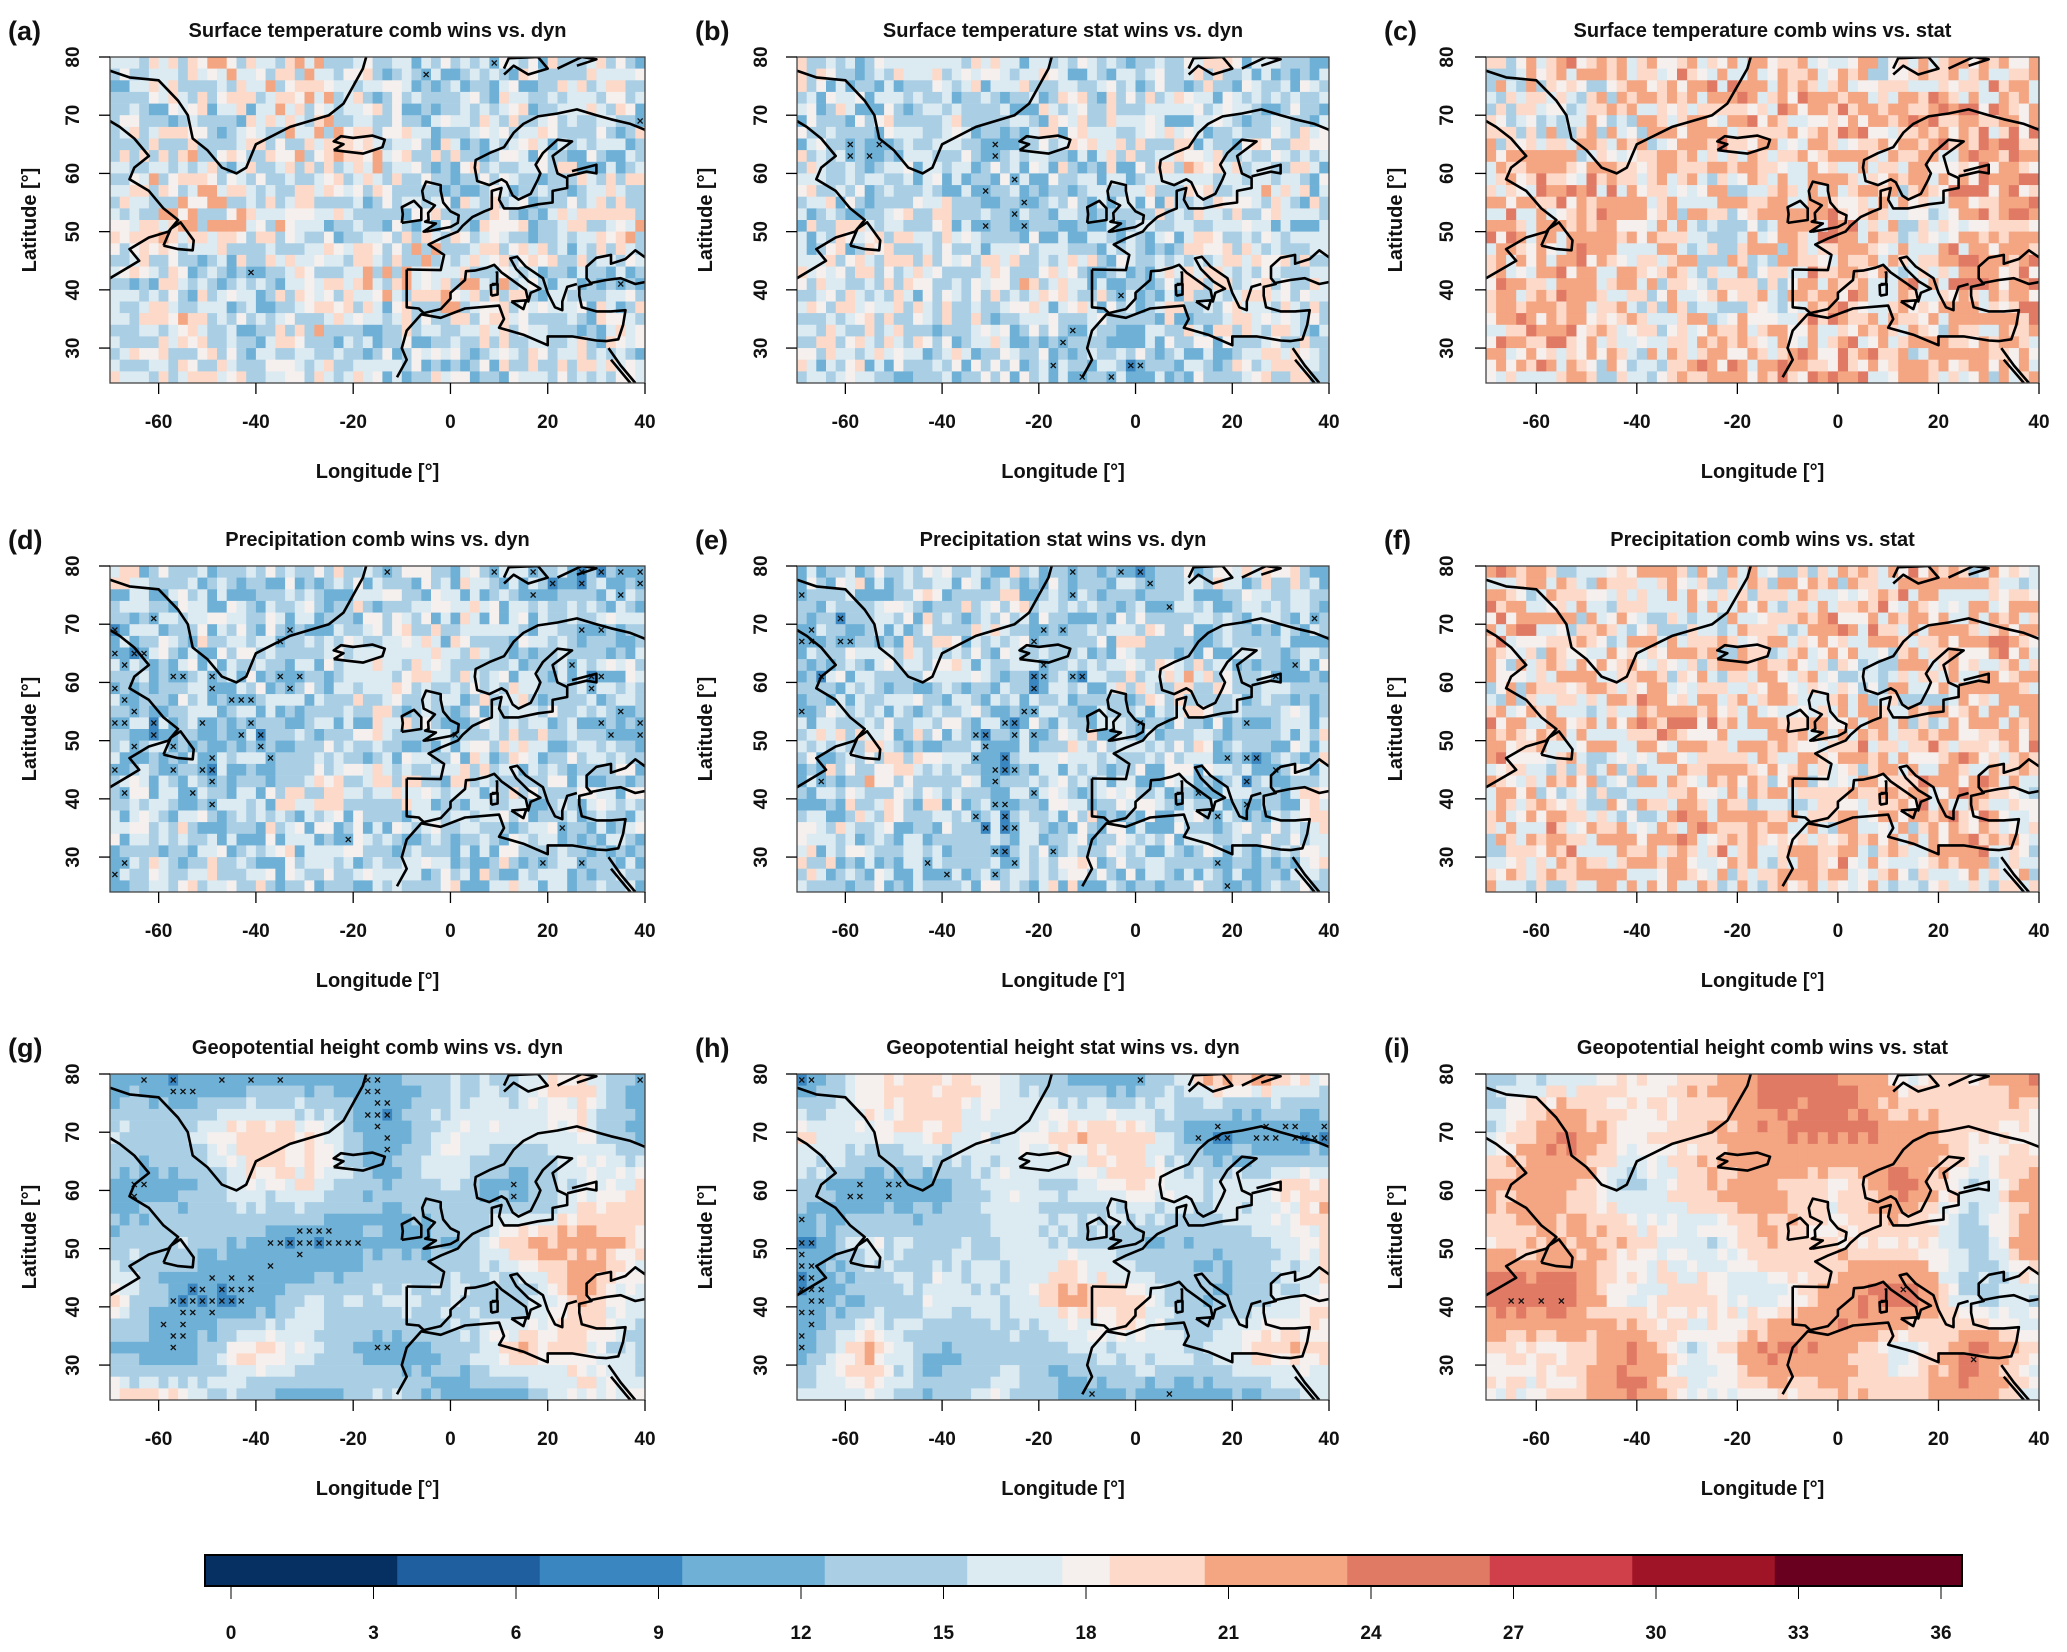  What do you see at coordinates (761, 289) in the screenshot?
I see `y-tick-label: 40` at bounding box center [761, 289].